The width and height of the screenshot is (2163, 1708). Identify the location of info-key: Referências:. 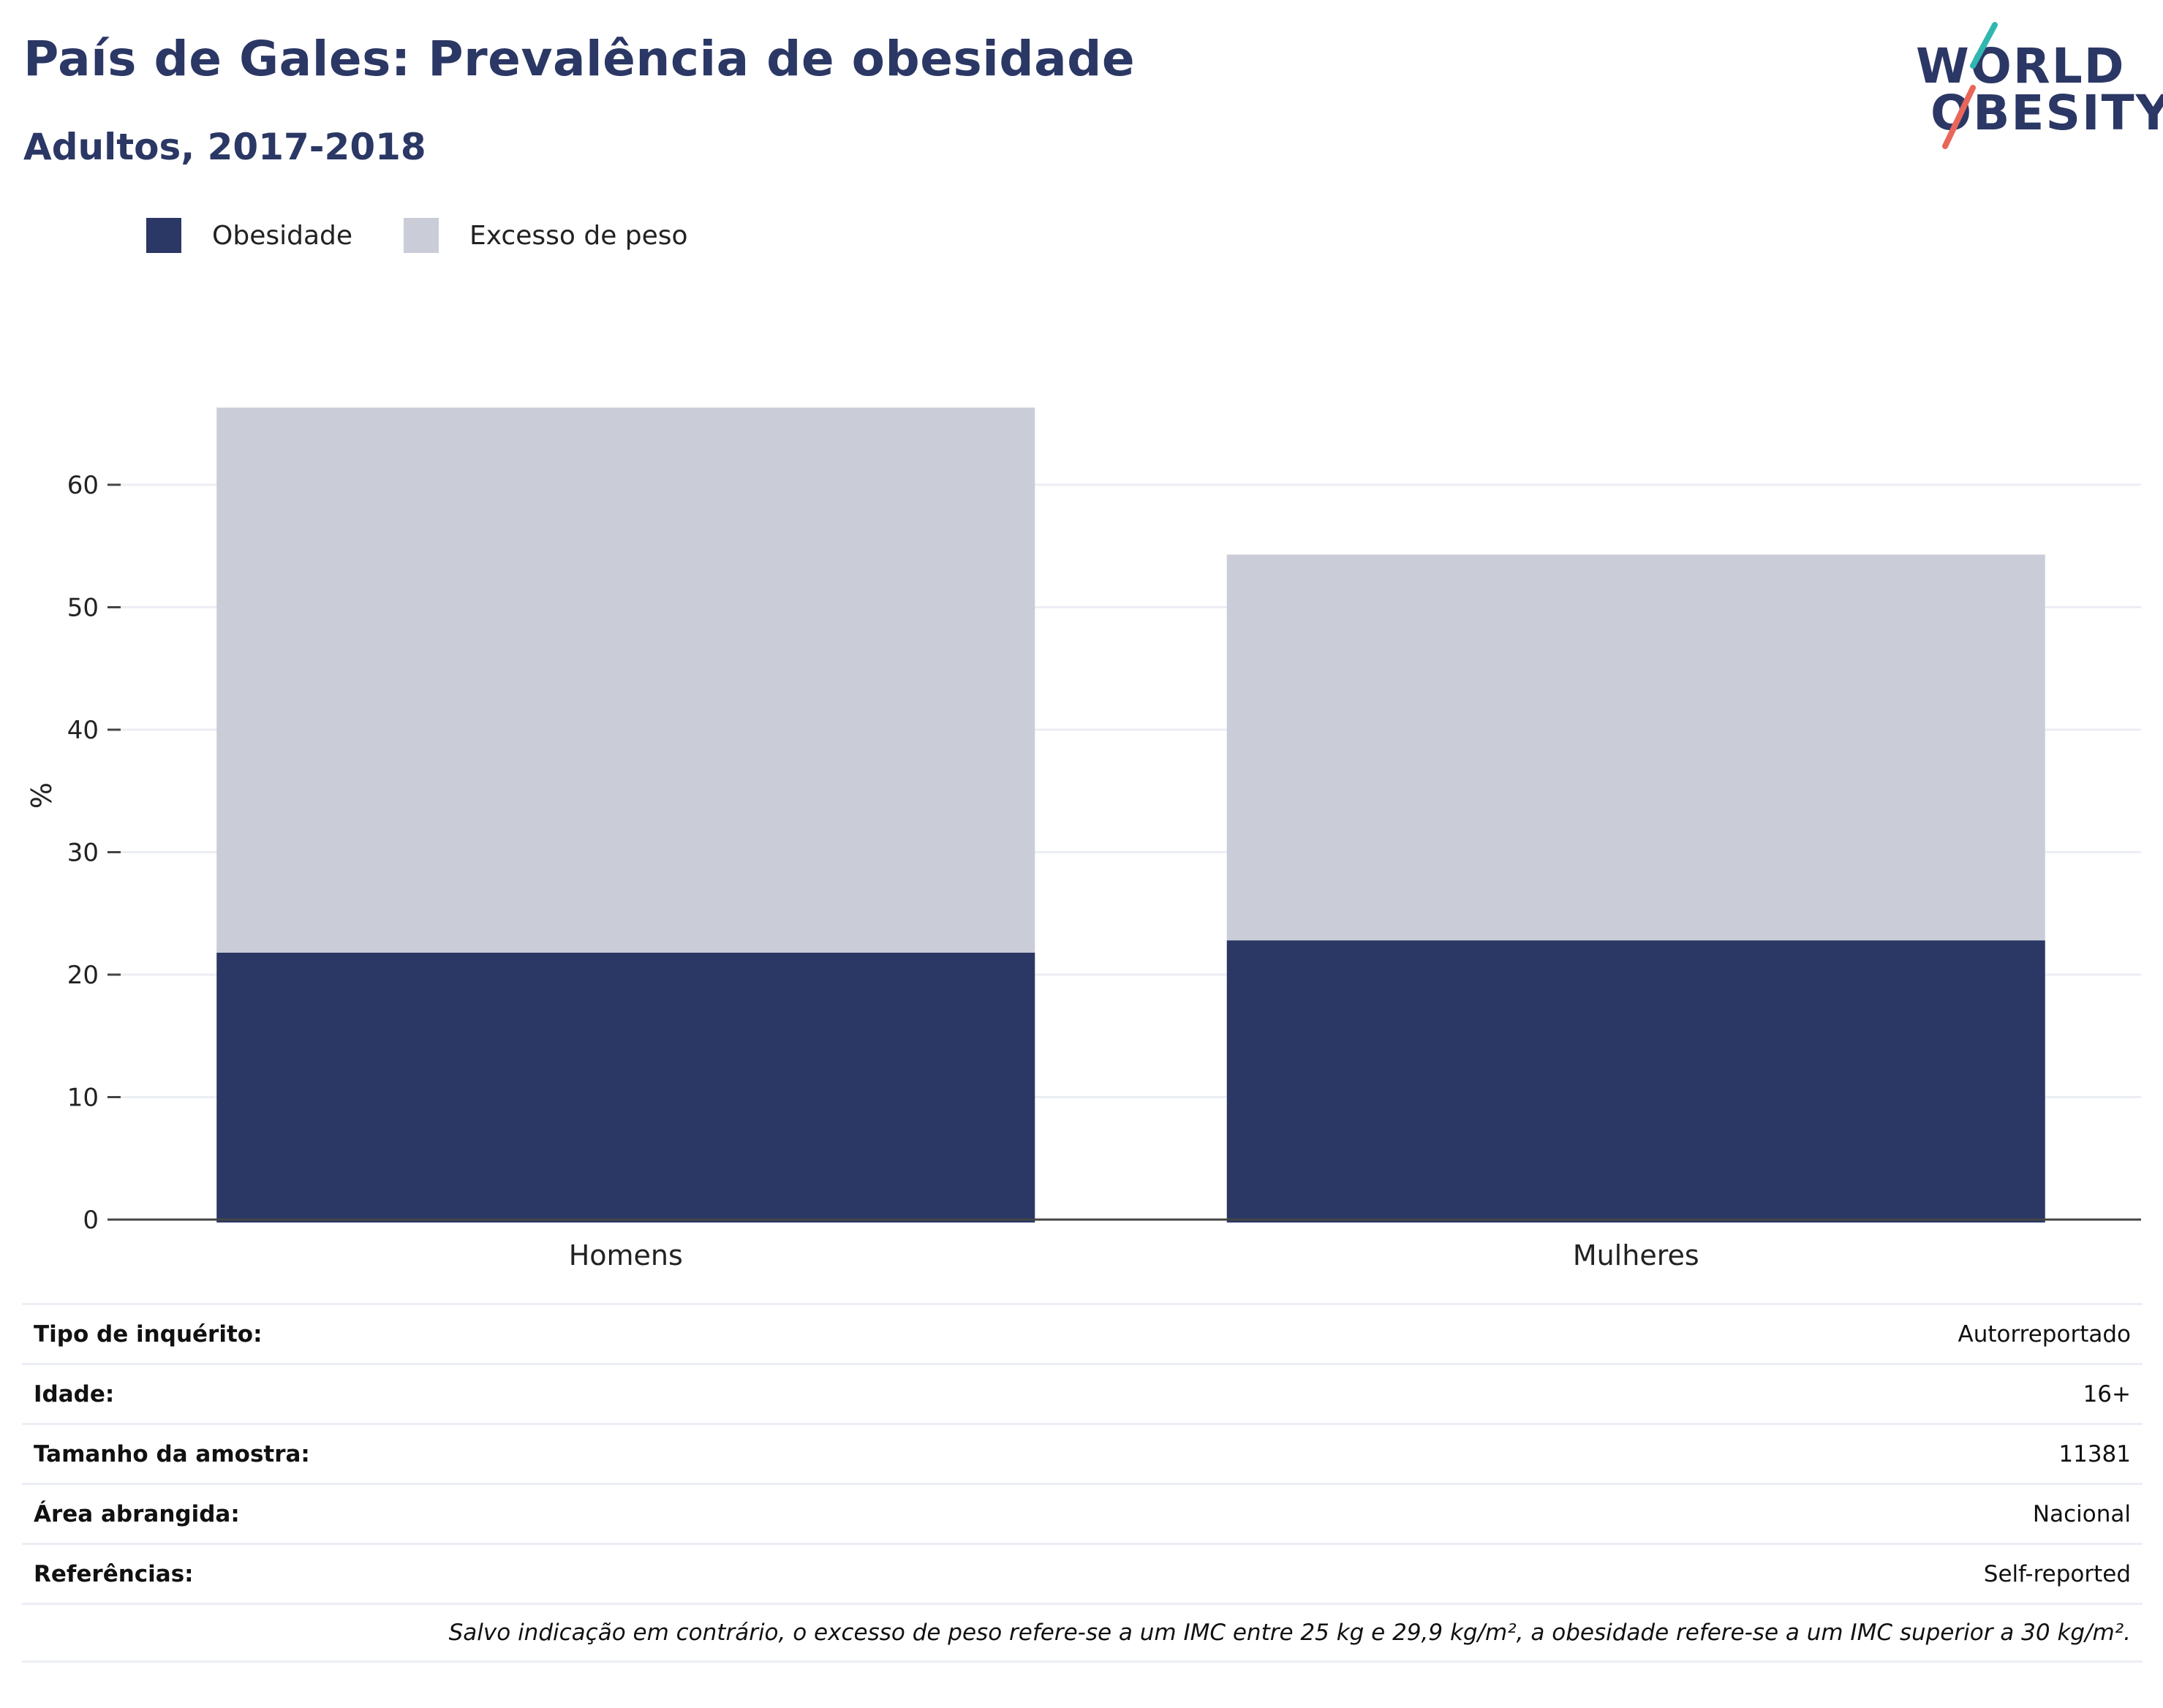
(114, 1573).